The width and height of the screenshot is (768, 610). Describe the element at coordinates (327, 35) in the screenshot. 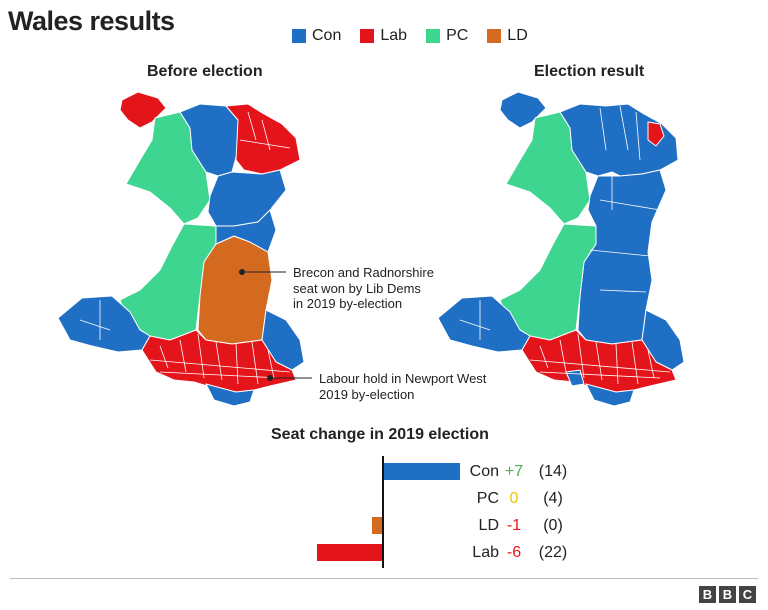

I see `legend-label-con: Con` at that location.